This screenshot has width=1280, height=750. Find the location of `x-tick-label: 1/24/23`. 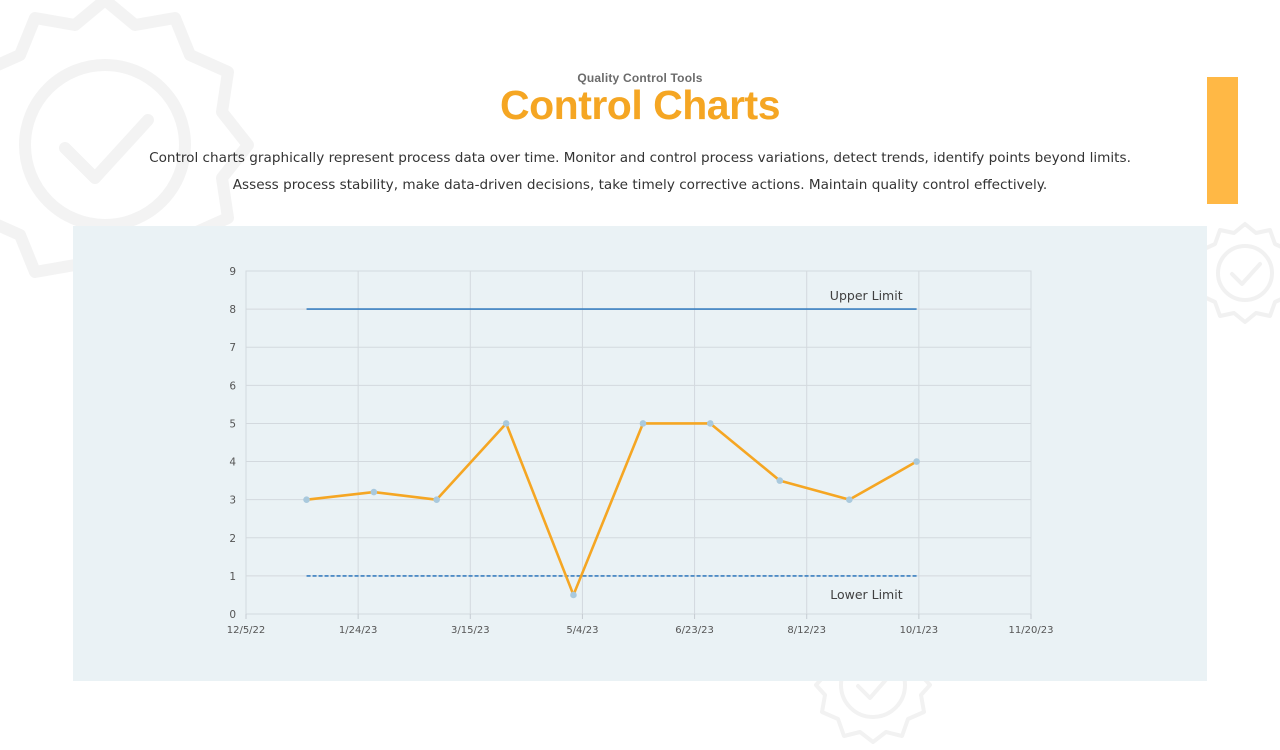

x-tick-label: 1/24/23 is located at coordinates (358, 630).